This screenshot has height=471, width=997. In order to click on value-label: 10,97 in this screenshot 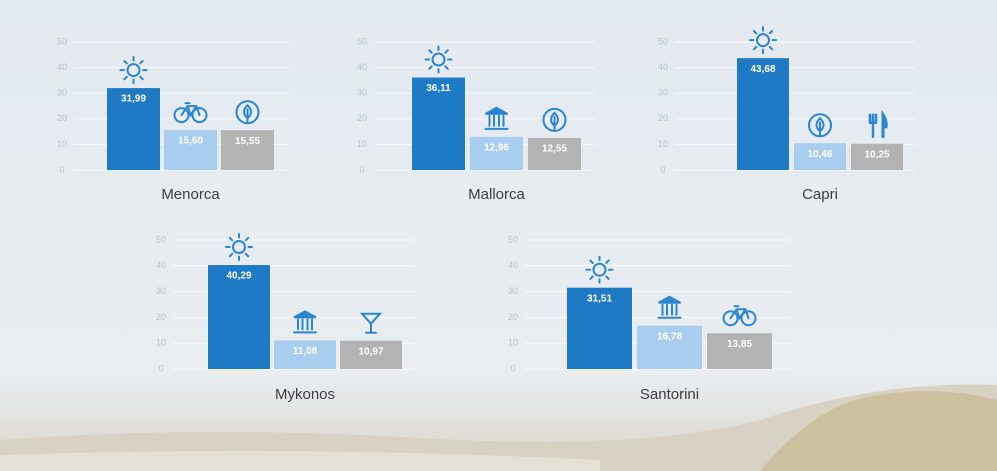, I will do `click(370, 351)`.